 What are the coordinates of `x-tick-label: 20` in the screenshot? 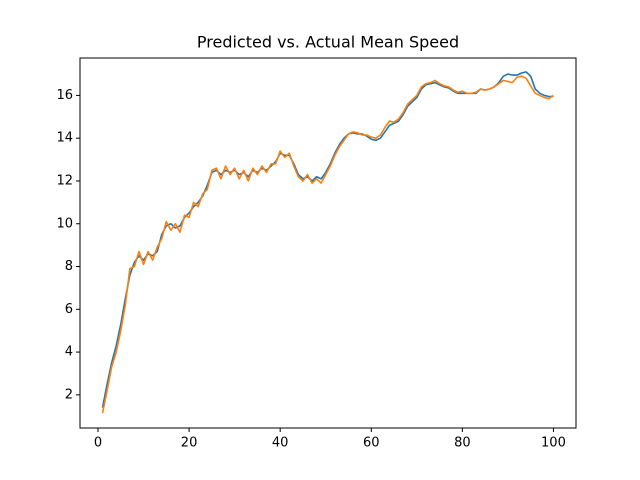 It's located at (189, 443).